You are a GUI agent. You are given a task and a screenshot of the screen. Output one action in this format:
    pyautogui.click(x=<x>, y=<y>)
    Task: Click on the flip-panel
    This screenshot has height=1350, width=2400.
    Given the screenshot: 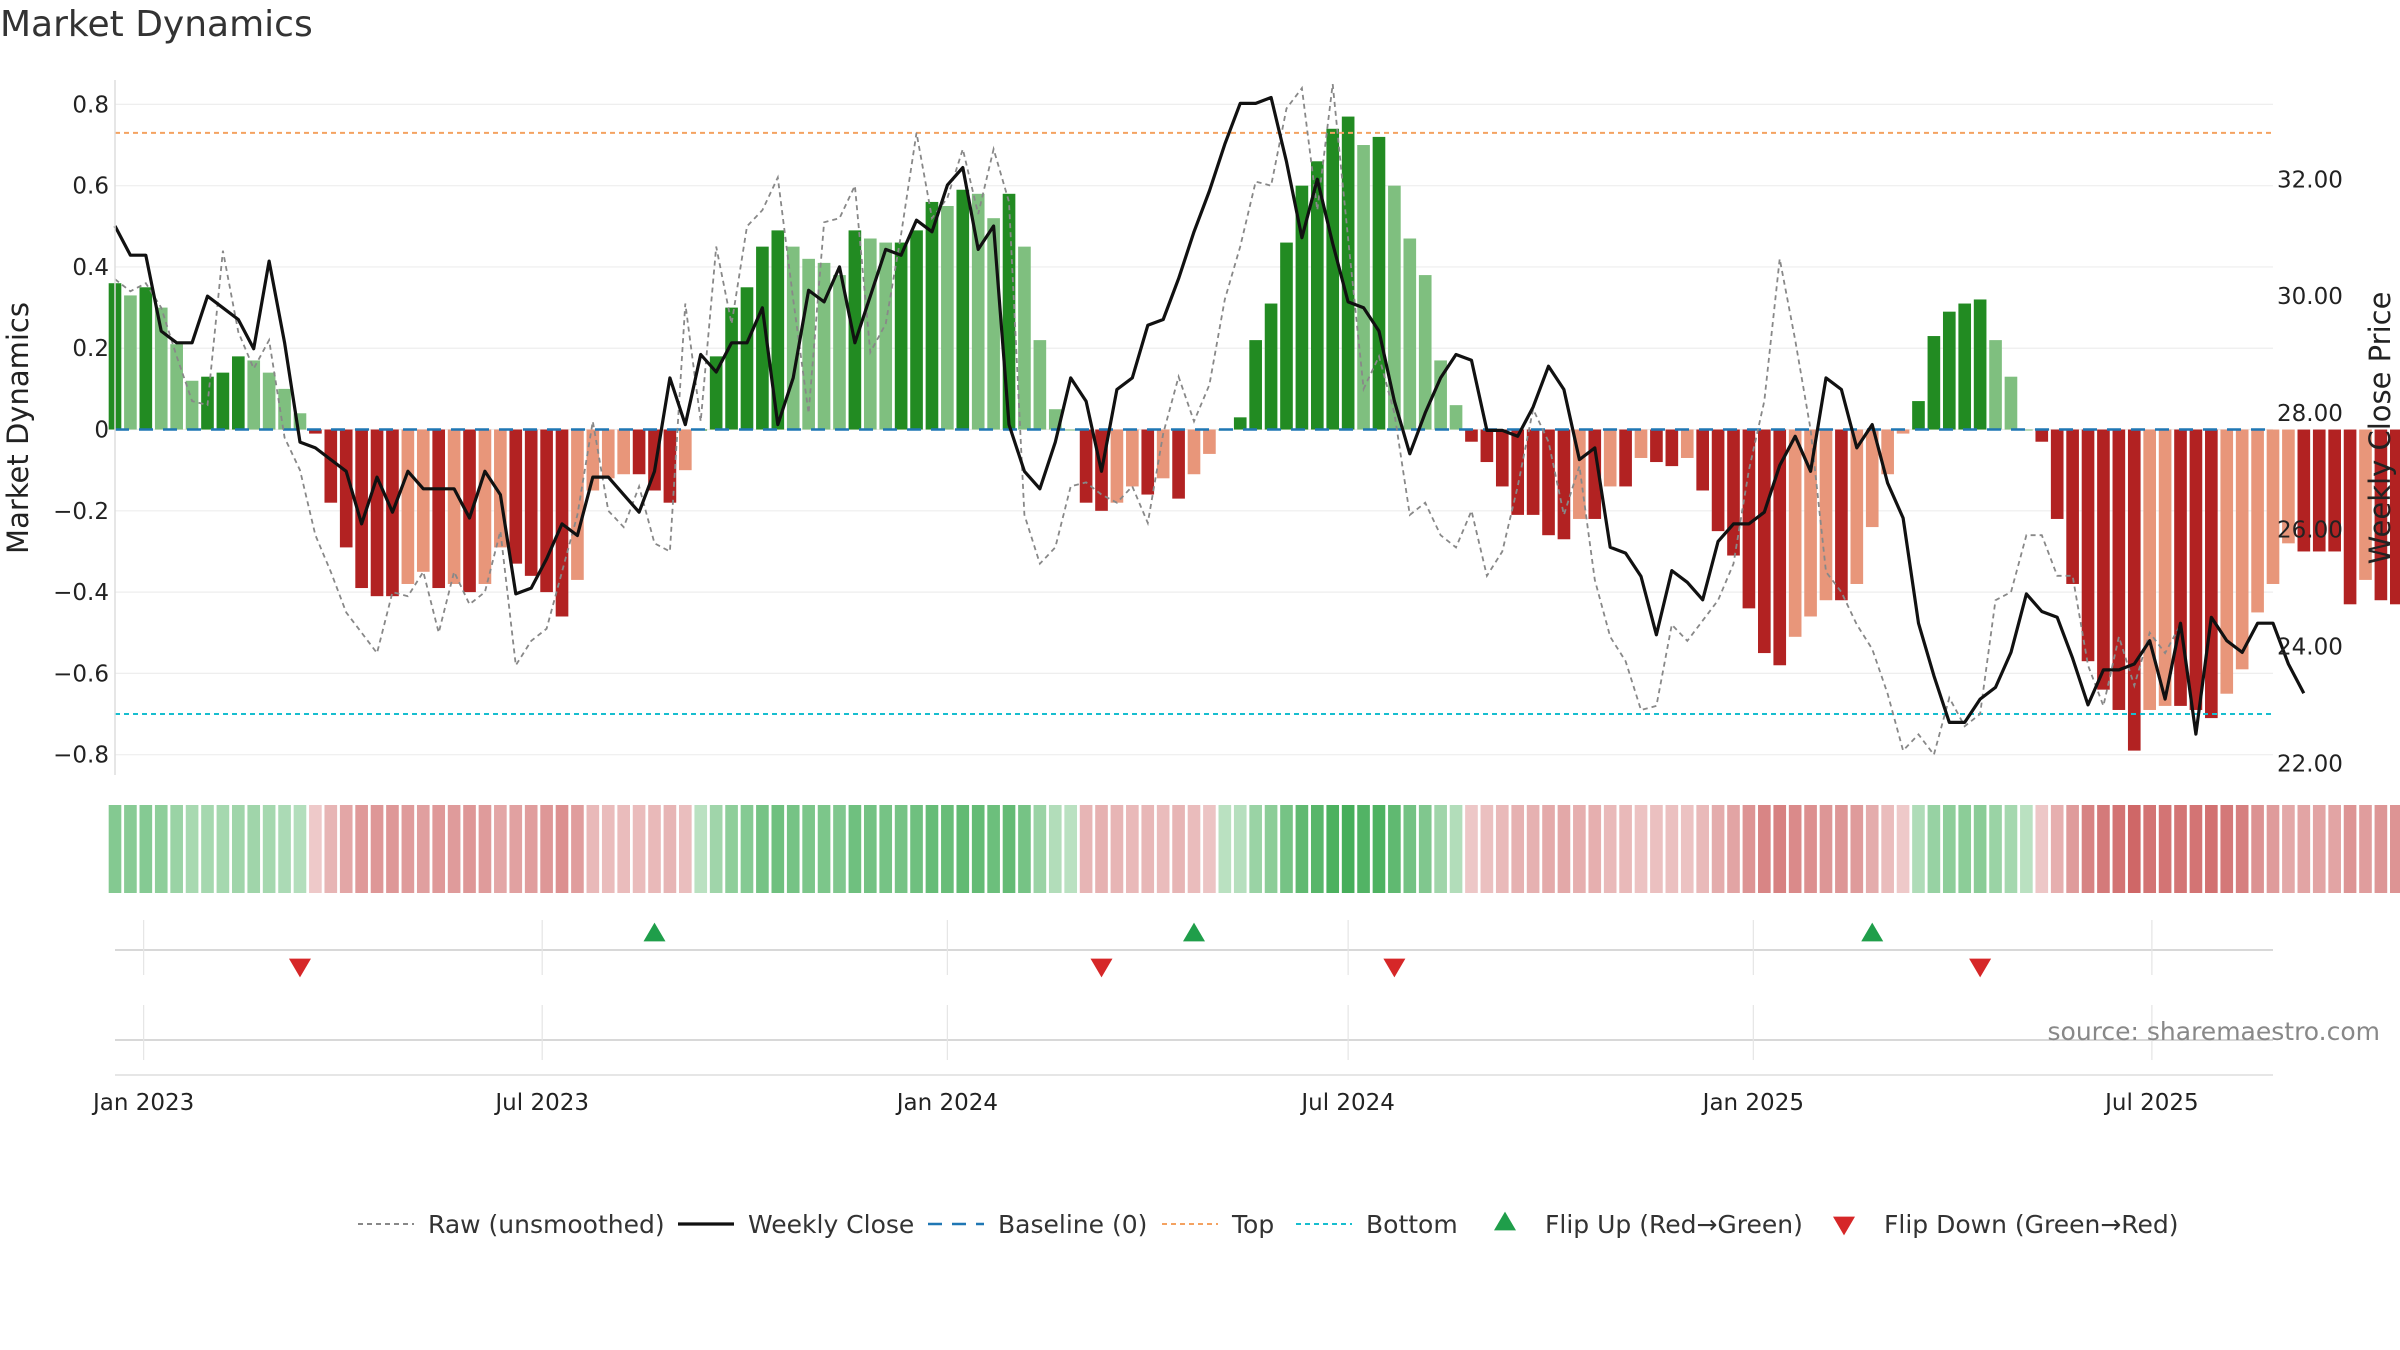 What is the action you would take?
    pyautogui.click(x=1194, y=949)
    